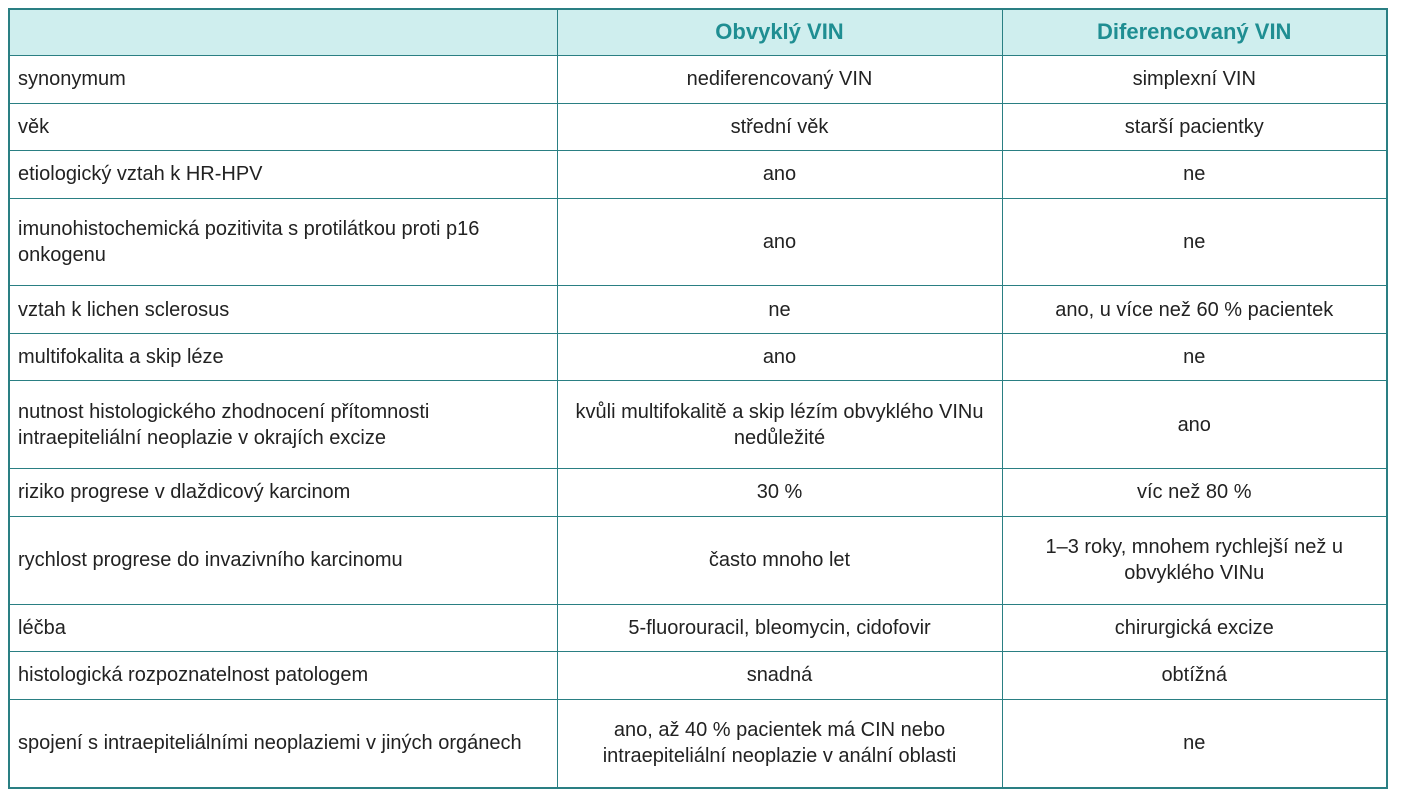  Describe the element at coordinates (284, 675) in the screenshot. I see `row-label: histologická rozpoznatelnost patologem` at that location.